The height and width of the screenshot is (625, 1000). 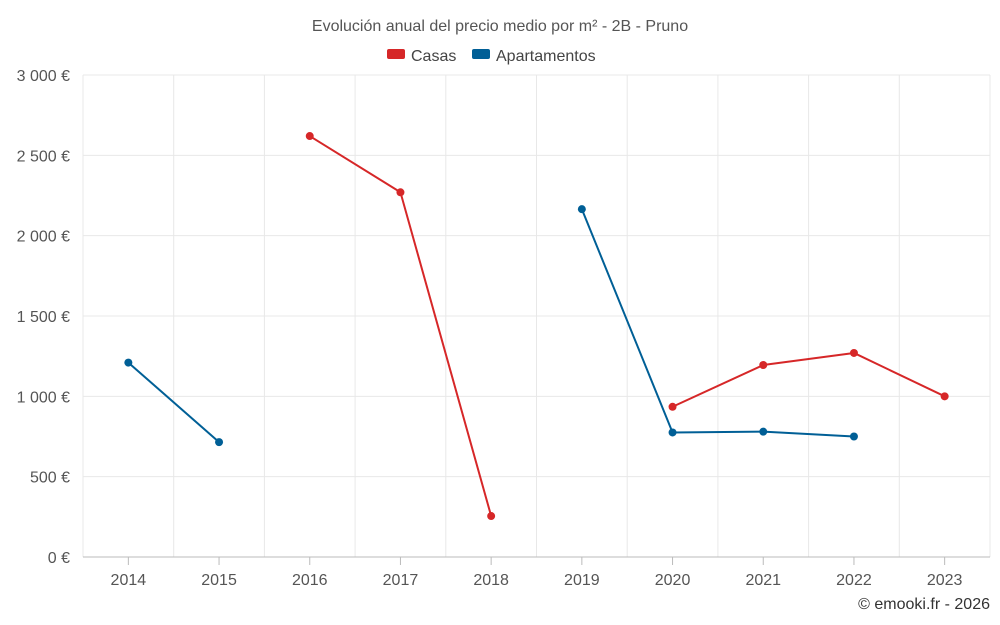 What do you see at coordinates (924, 604) in the screenshot?
I see `credit-text: © emooki.fr - 2026` at bounding box center [924, 604].